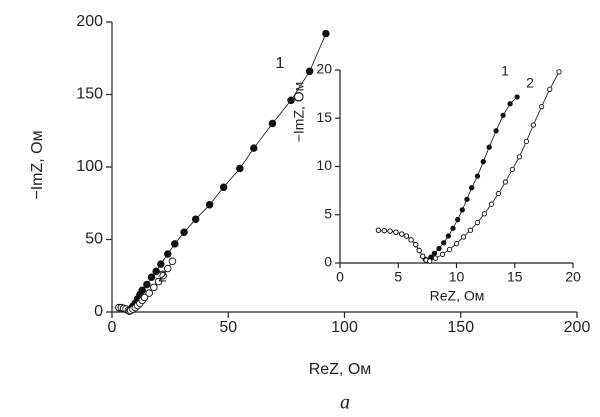 The height and width of the screenshot is (417, 600). I want to click on x-tick-label: 10, so click(457, 277).